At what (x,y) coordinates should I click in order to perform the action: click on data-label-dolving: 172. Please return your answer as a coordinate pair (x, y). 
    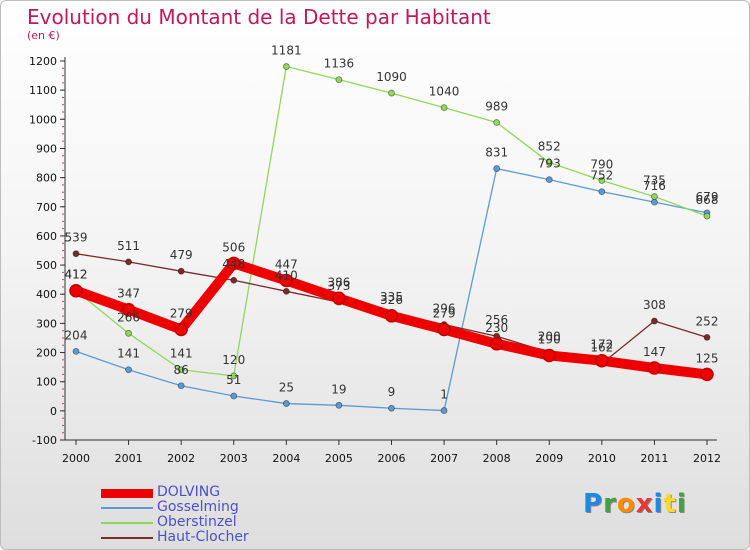
    Looking at the image, I should click on (601, 345).